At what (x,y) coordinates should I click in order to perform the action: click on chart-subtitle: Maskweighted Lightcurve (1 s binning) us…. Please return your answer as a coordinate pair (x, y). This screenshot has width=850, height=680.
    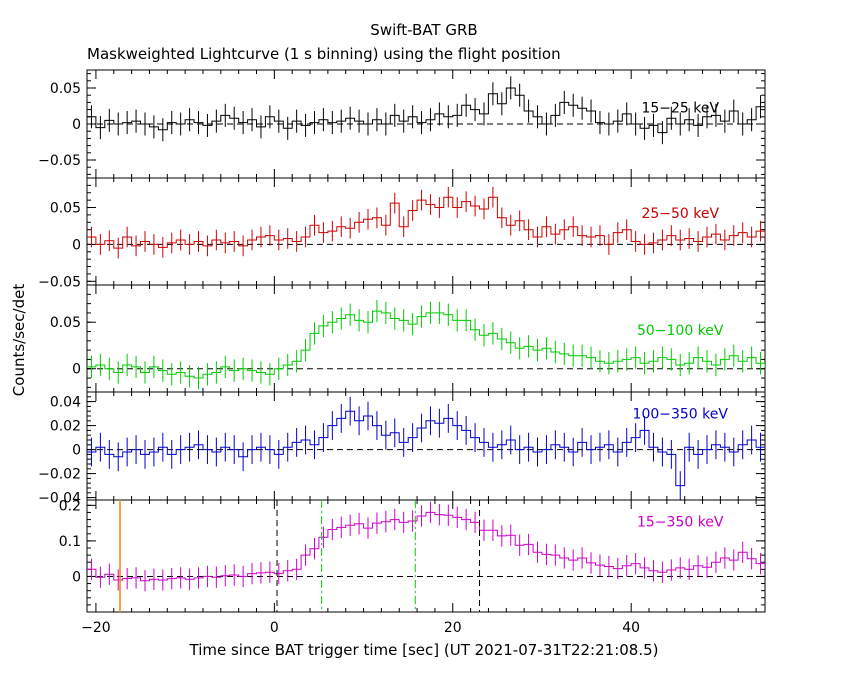
    Looking at the image, I should click on (324, 54).